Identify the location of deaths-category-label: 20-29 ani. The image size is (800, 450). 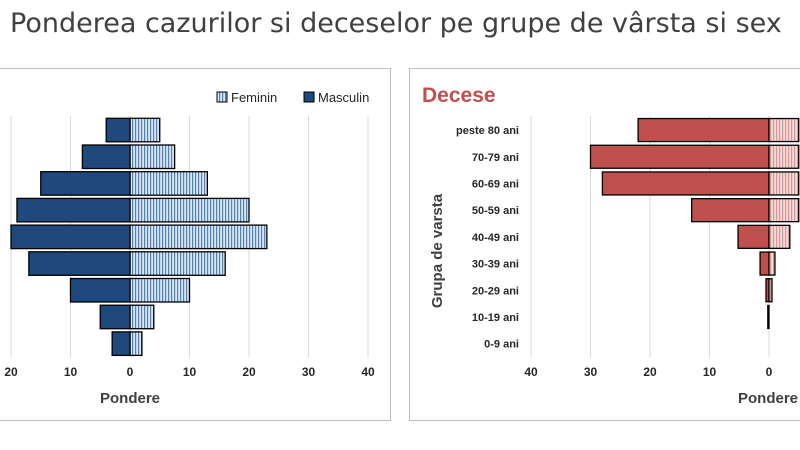
(495, 291).